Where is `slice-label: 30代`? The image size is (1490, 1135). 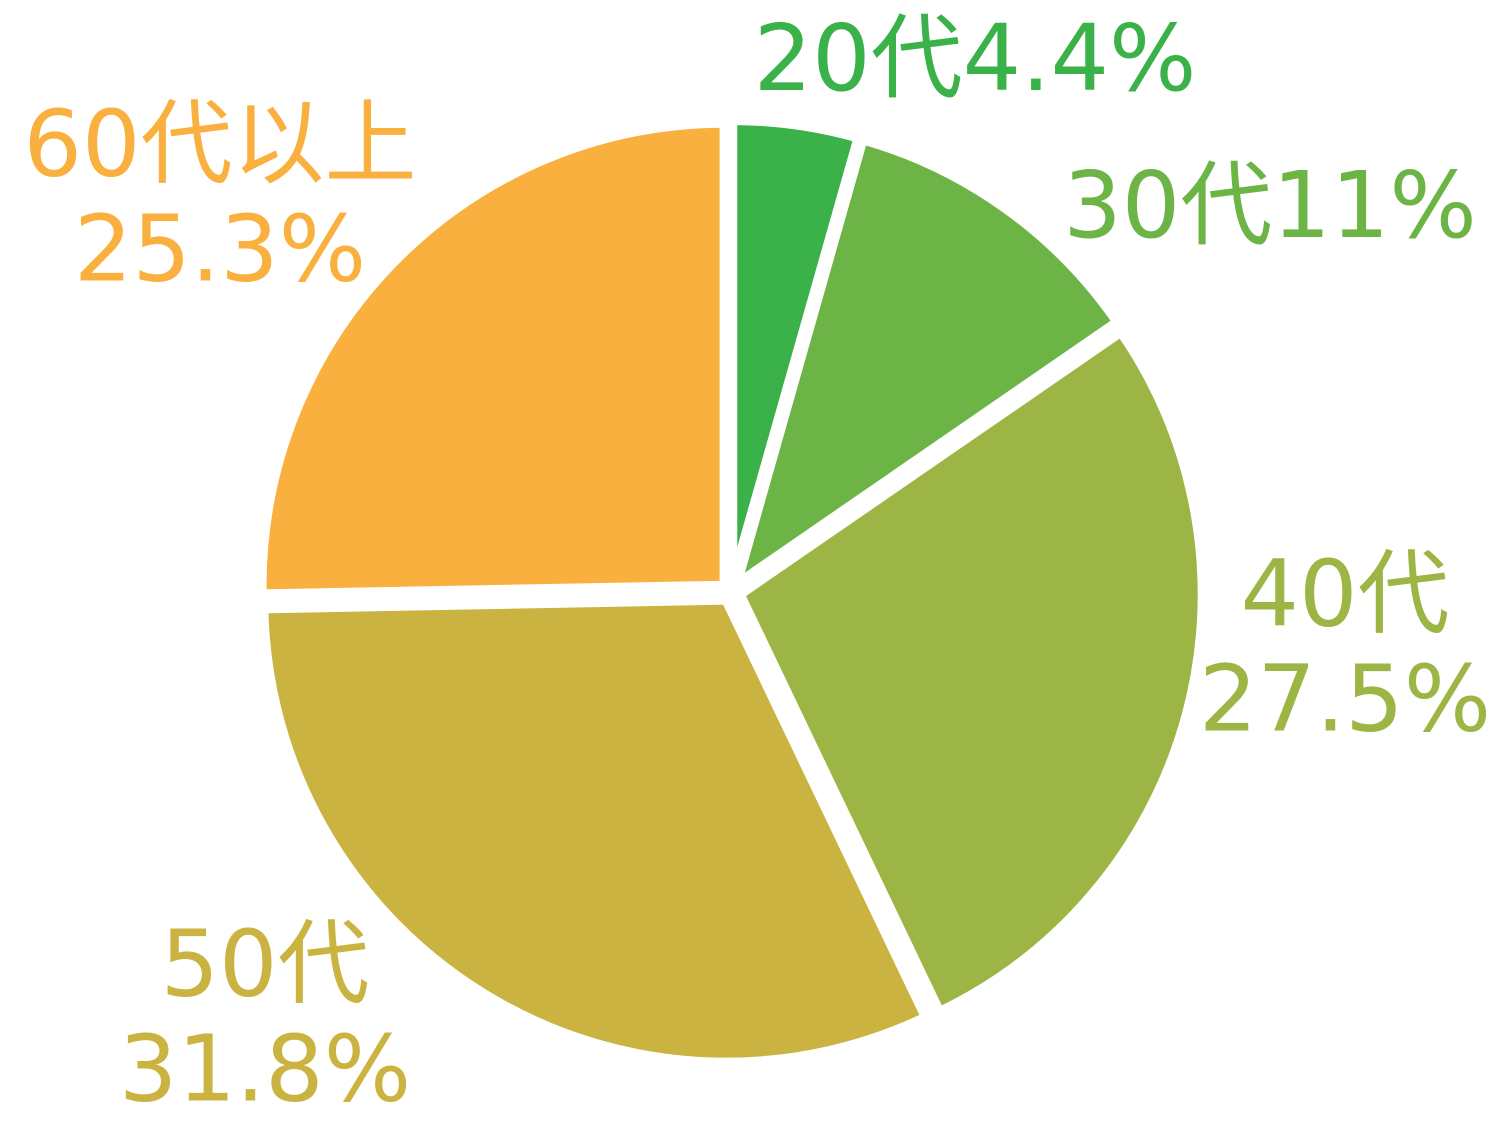
slice-label: 30代 is located at coordinates (1167, 205).